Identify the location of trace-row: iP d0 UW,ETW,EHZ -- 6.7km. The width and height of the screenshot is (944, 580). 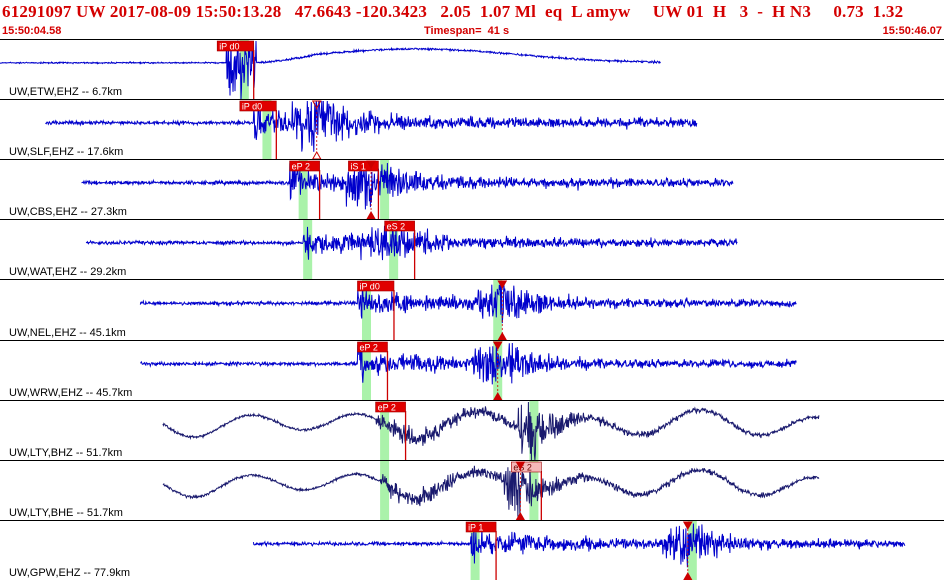
(472, 69).